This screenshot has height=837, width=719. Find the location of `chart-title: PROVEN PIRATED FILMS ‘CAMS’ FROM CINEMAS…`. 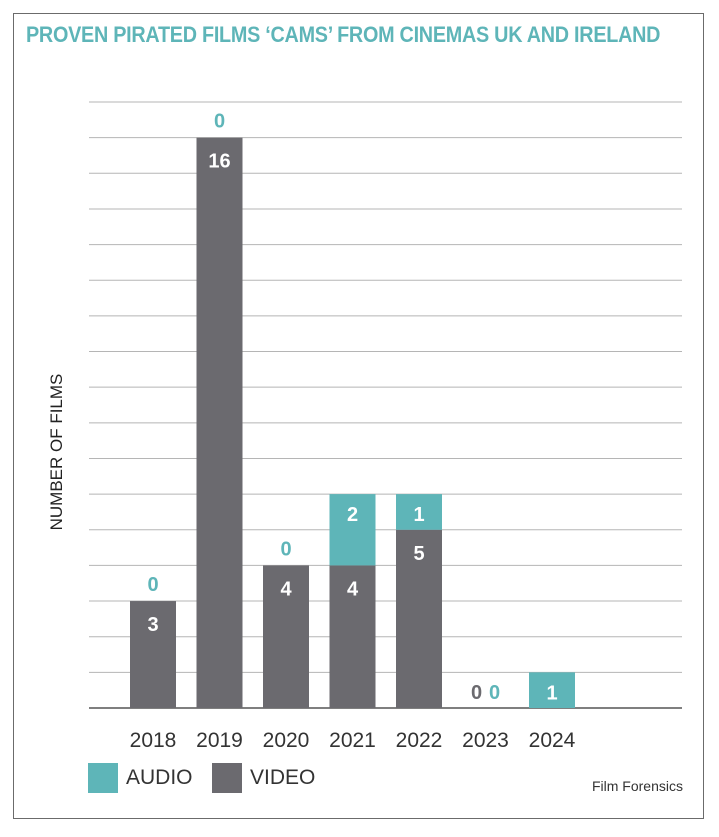

chart-title: PROVEN PIRATED FILMS ‘CAMS’ FROM CINEMAS… is located at coordinates (343, 34).